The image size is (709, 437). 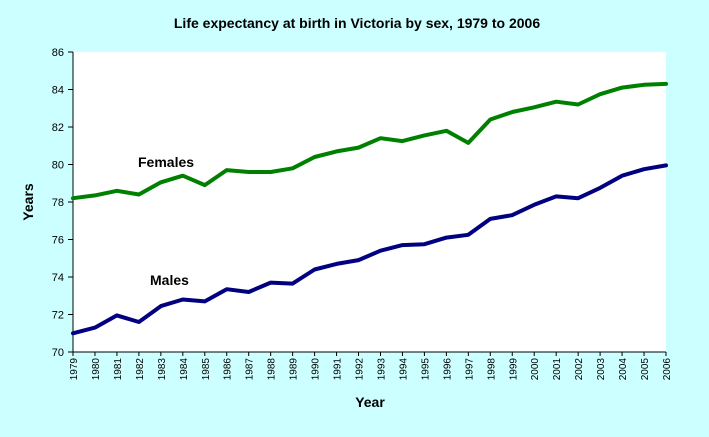 What do you see at coordinates (58, 278) in the screenshot?
I see `y-tick-label: 74` at bounding box center [58, 278].